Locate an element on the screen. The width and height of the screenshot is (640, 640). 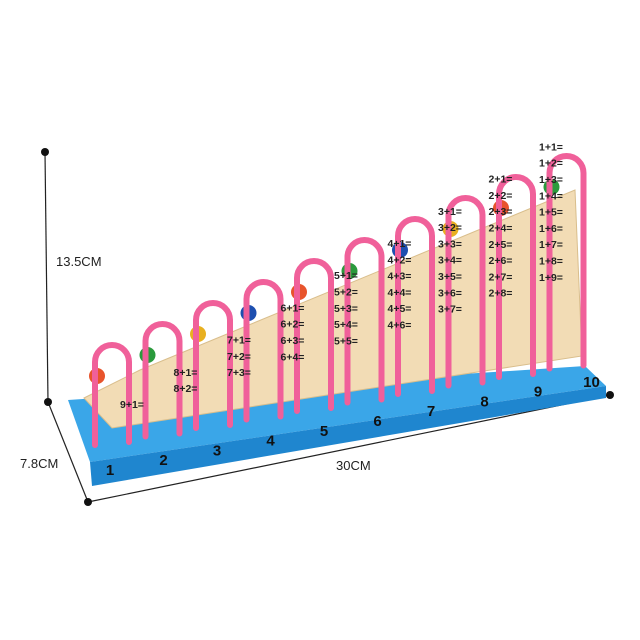
equation: 5+2= is located at coordinates (346, 293).